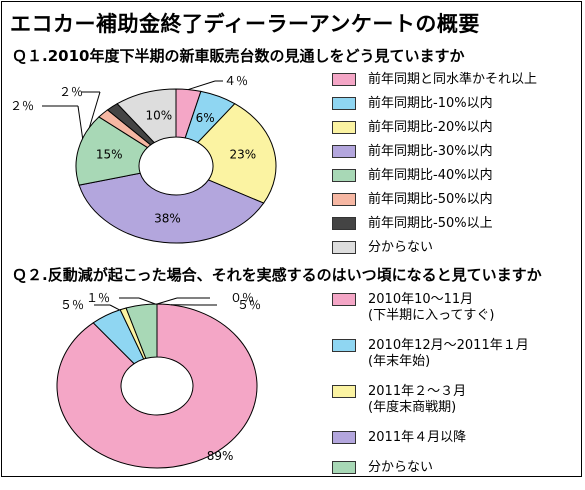 The image size is (585, 490). What do you see at coordinates (220, 456) in the screenshot?
I see `q2-label-0: 89%` at bounding box center [220, 456].